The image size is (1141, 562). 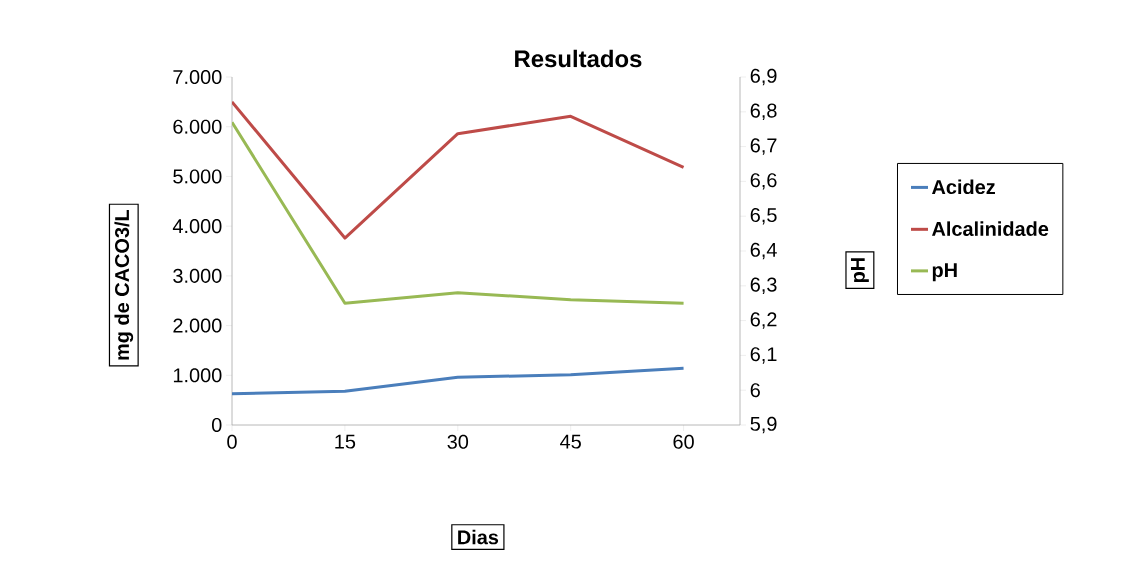 I want to click on y2-axis-title: pH, so click(x=859, y=270).